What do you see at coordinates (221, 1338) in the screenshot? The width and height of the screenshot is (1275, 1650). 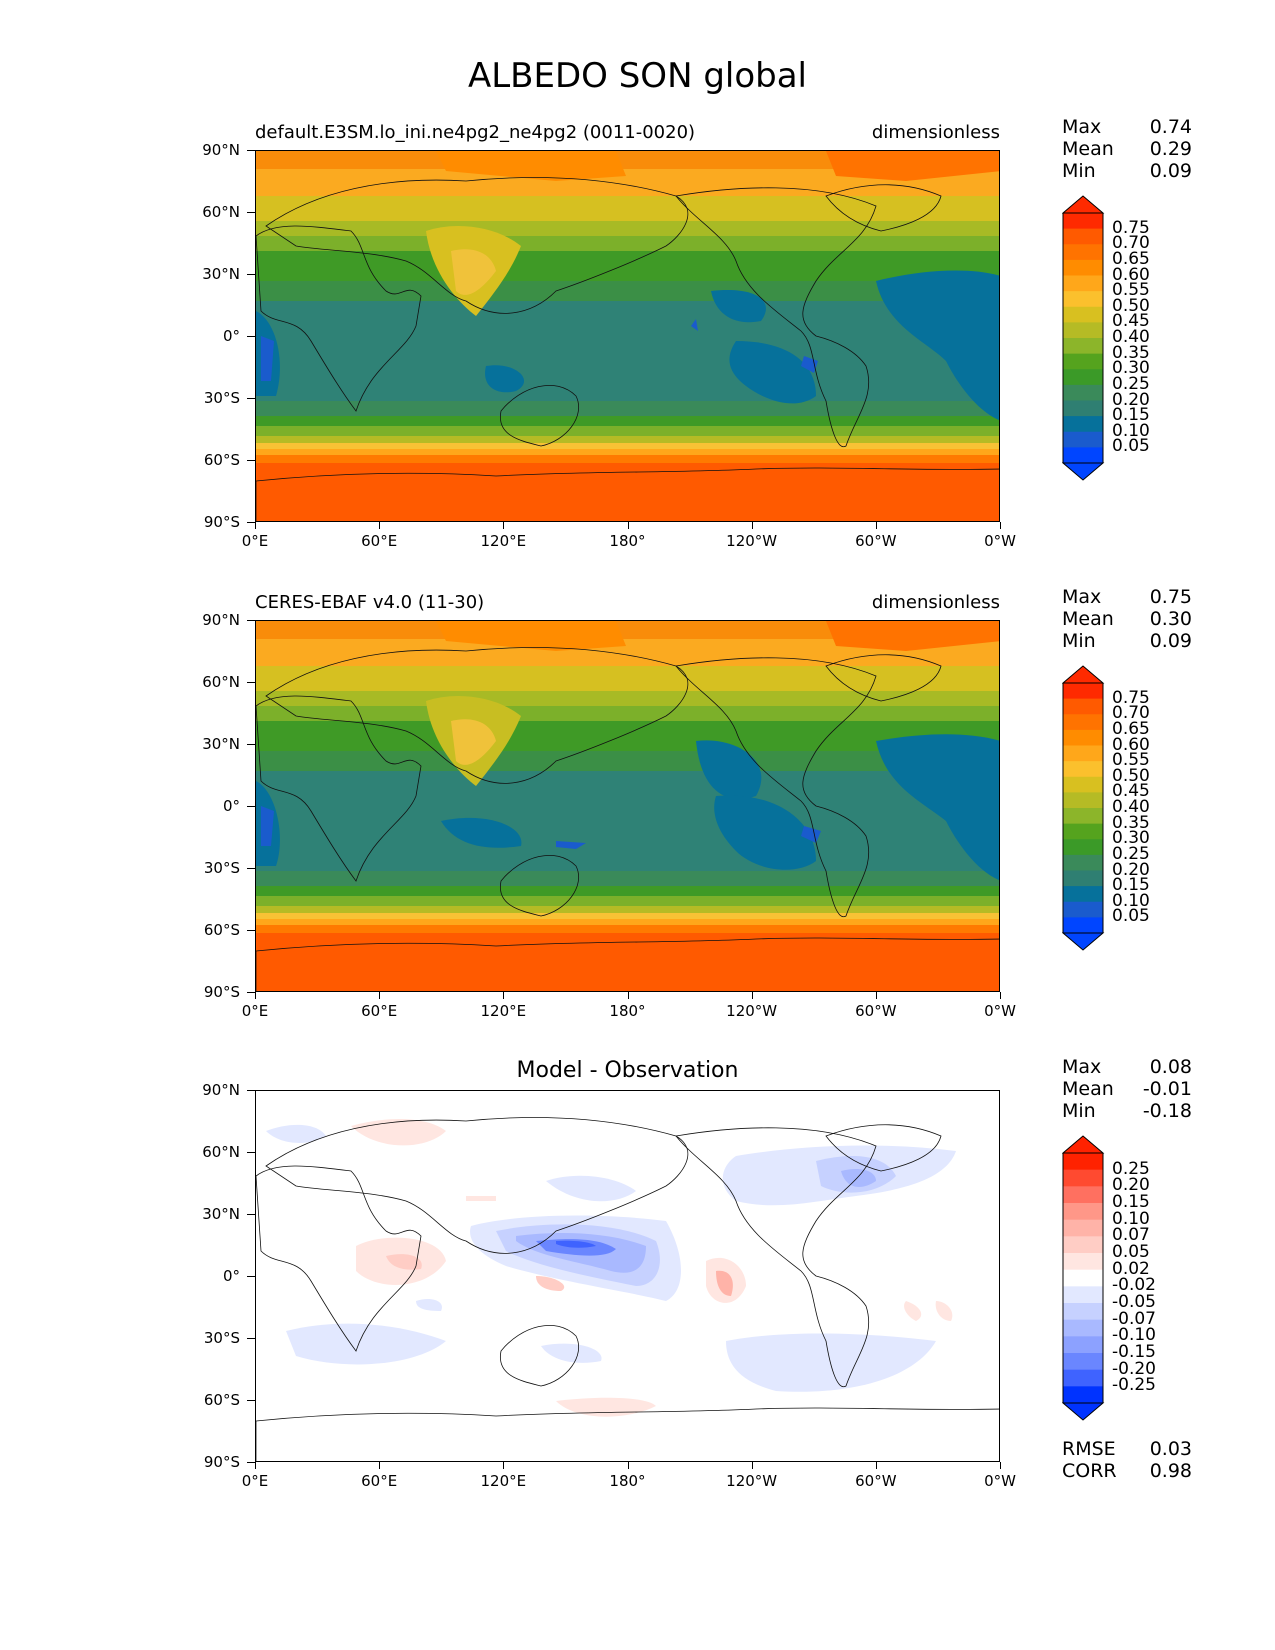 I see `y-tick-label: 30°S` at bounding box center [221, 1338].